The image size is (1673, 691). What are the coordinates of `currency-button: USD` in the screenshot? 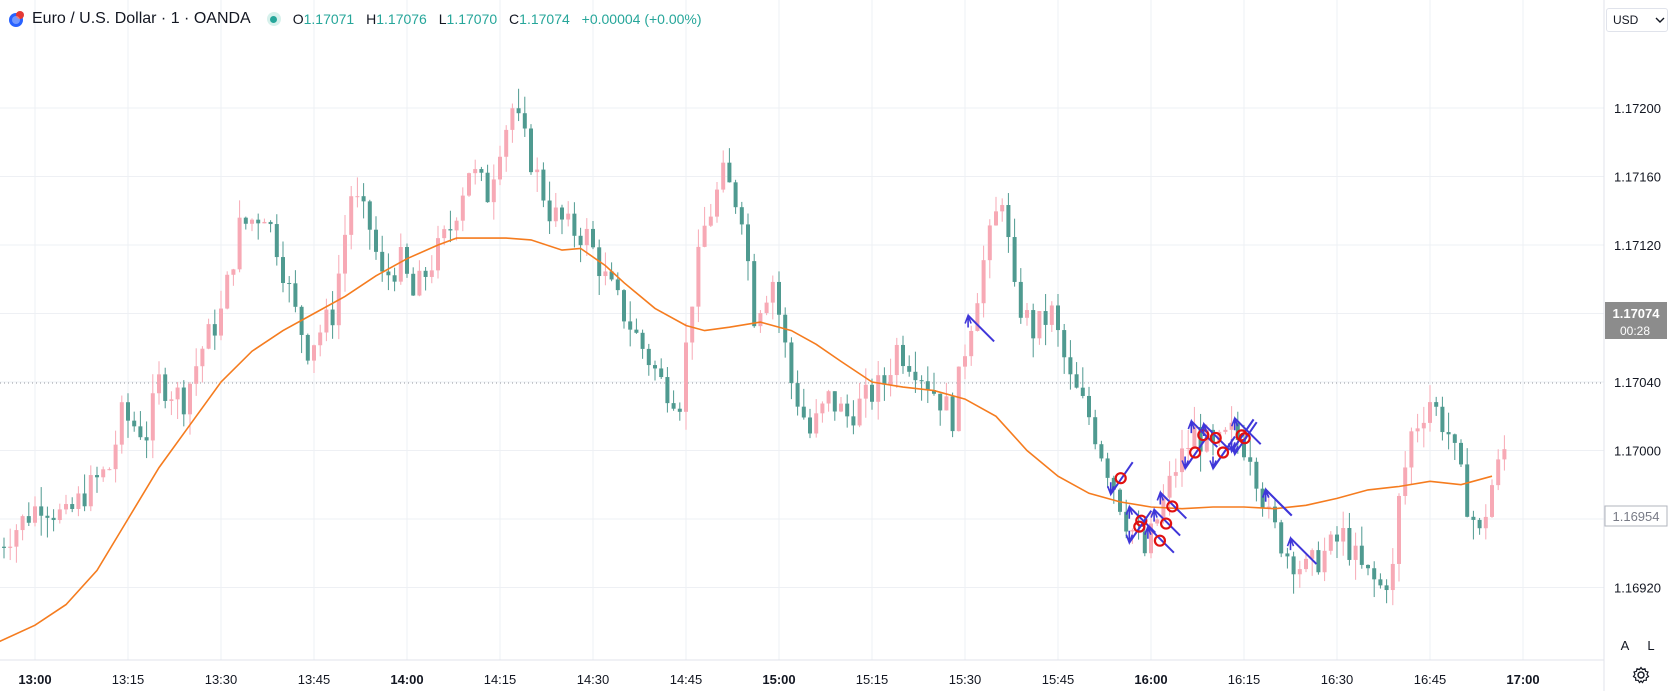 It's located at (1637, 20).